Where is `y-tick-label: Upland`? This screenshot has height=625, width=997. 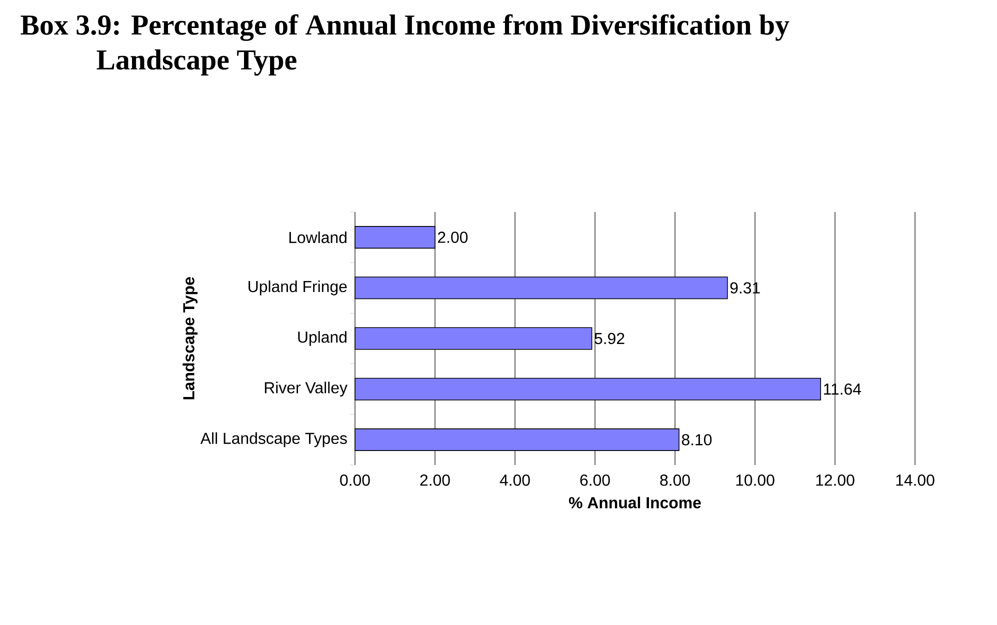 y-tick-label: Upland is located at coordinates (322, 338).